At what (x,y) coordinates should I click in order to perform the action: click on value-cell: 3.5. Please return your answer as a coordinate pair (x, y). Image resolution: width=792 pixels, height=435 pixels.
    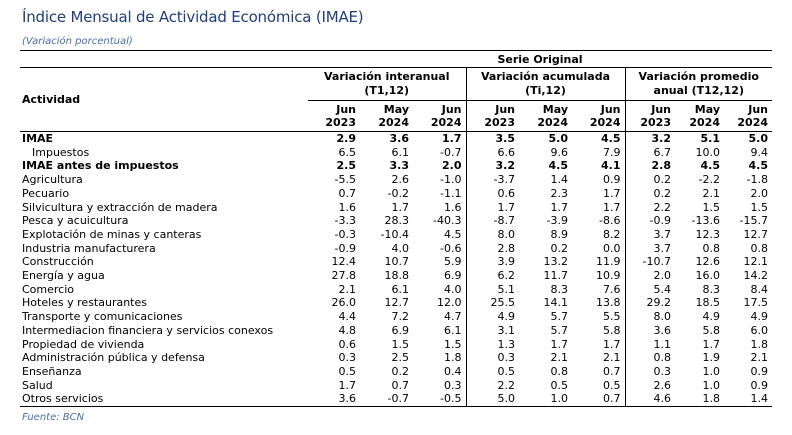
    Looking at the image, I should click on (492, 138).